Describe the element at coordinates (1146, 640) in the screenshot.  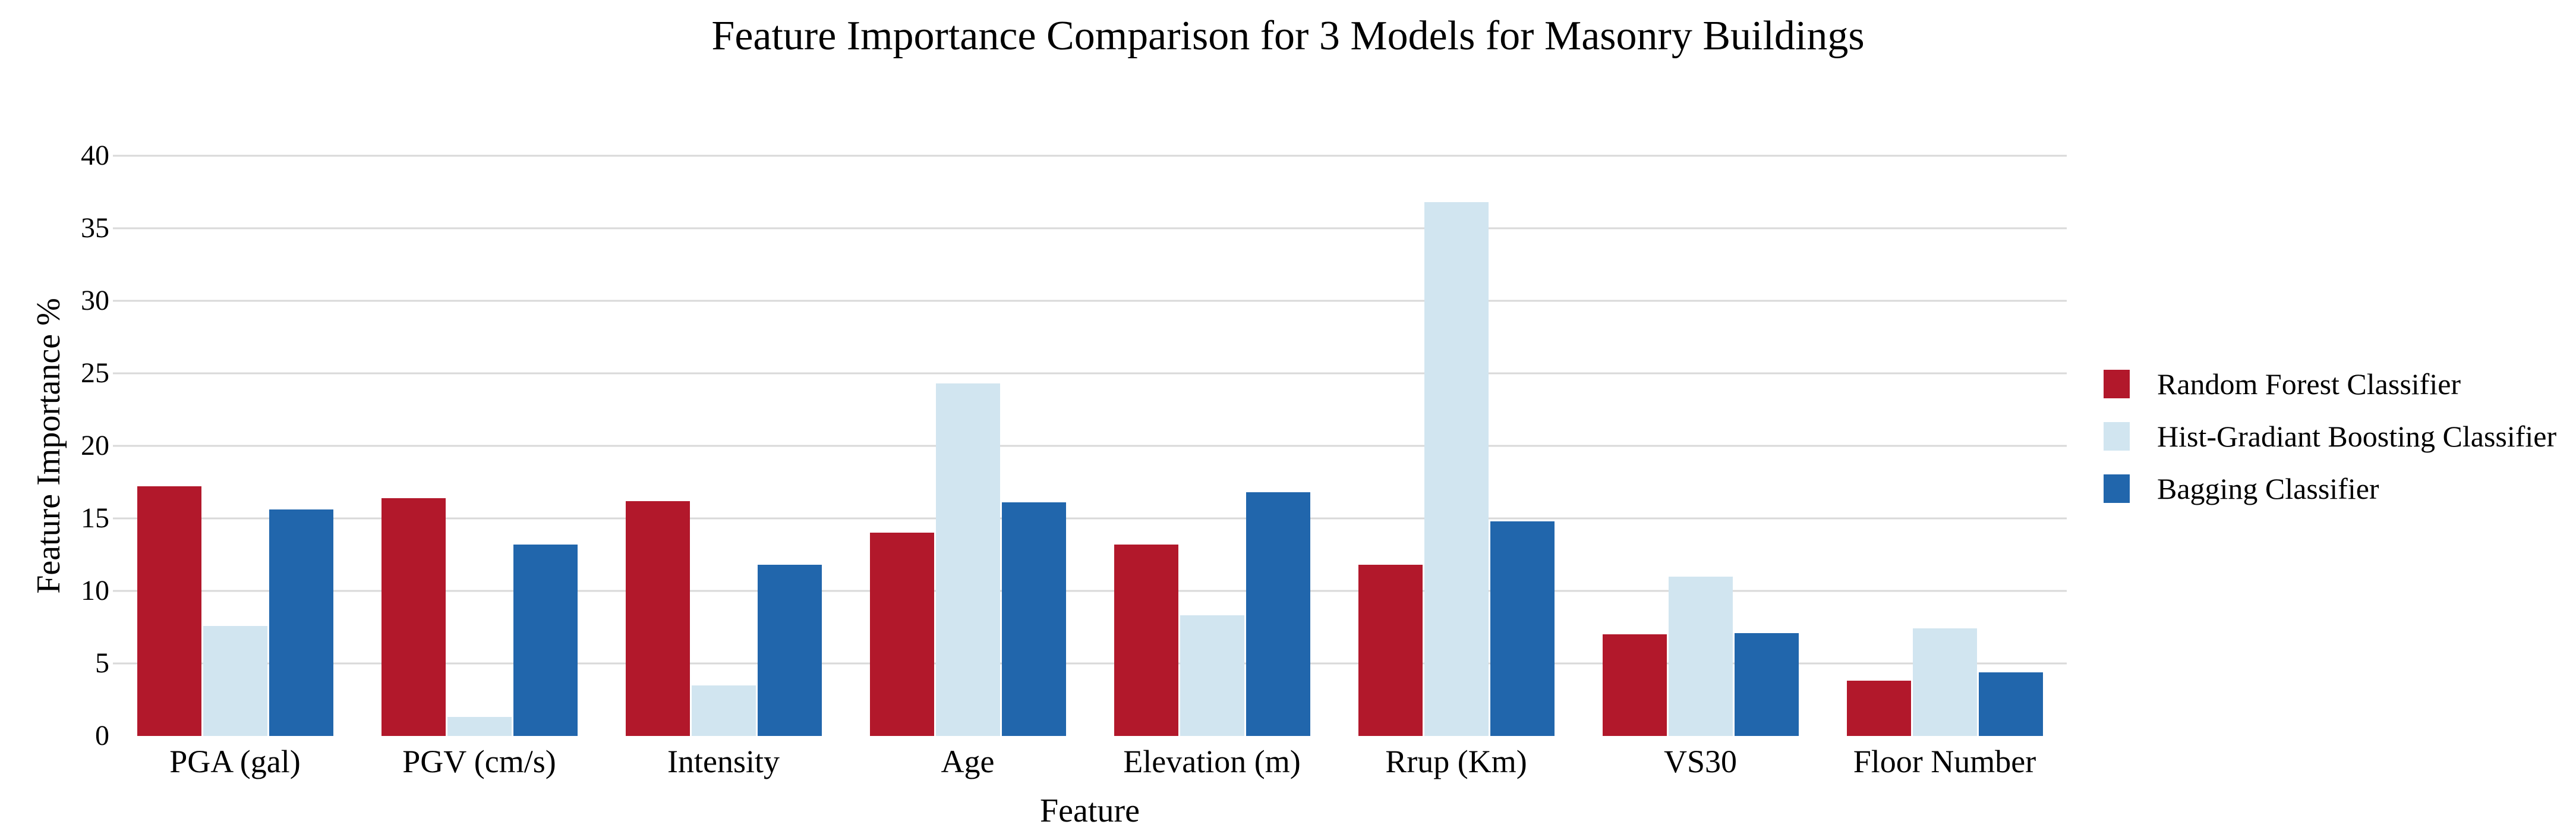
I see `bar-random-forest-classifier-elevation-m` at that location.